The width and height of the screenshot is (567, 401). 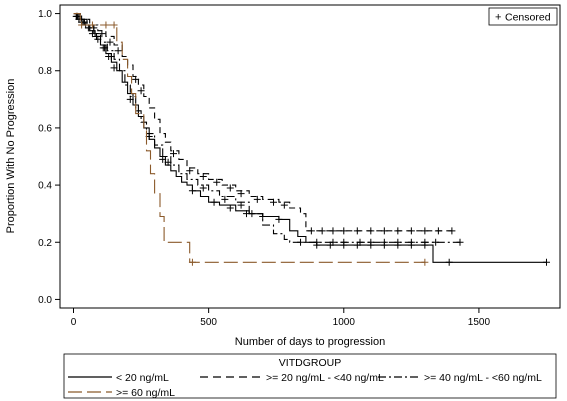 What do you see at coordinates (145, 393) in the screenshot?
I see `legend-label-ge60: >= 60 ng/mL` at bounding box center [145, 393].